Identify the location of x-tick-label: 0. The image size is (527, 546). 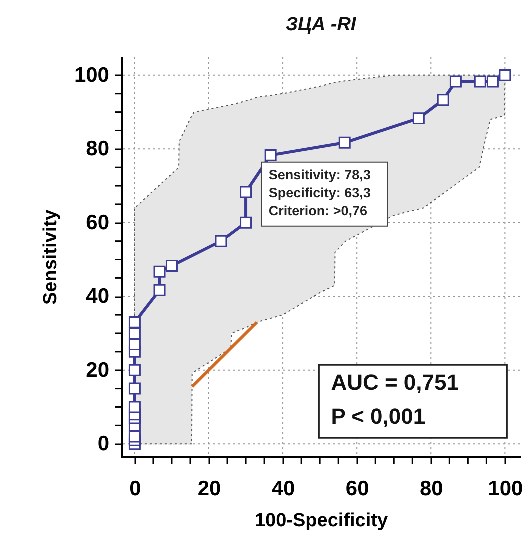
(136, 489).